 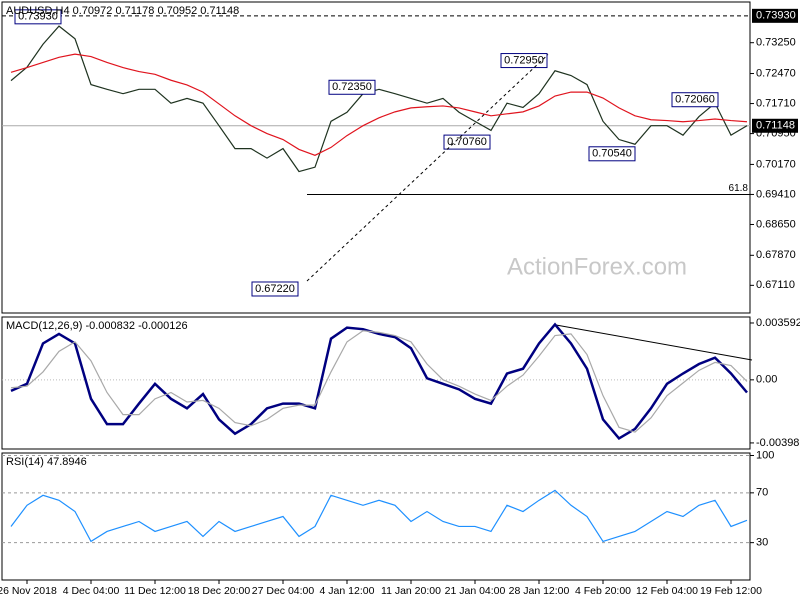 What do you see at coordinates (379, 516) in the screenshot?
I see `series-line` at bounding box center [379, 516].